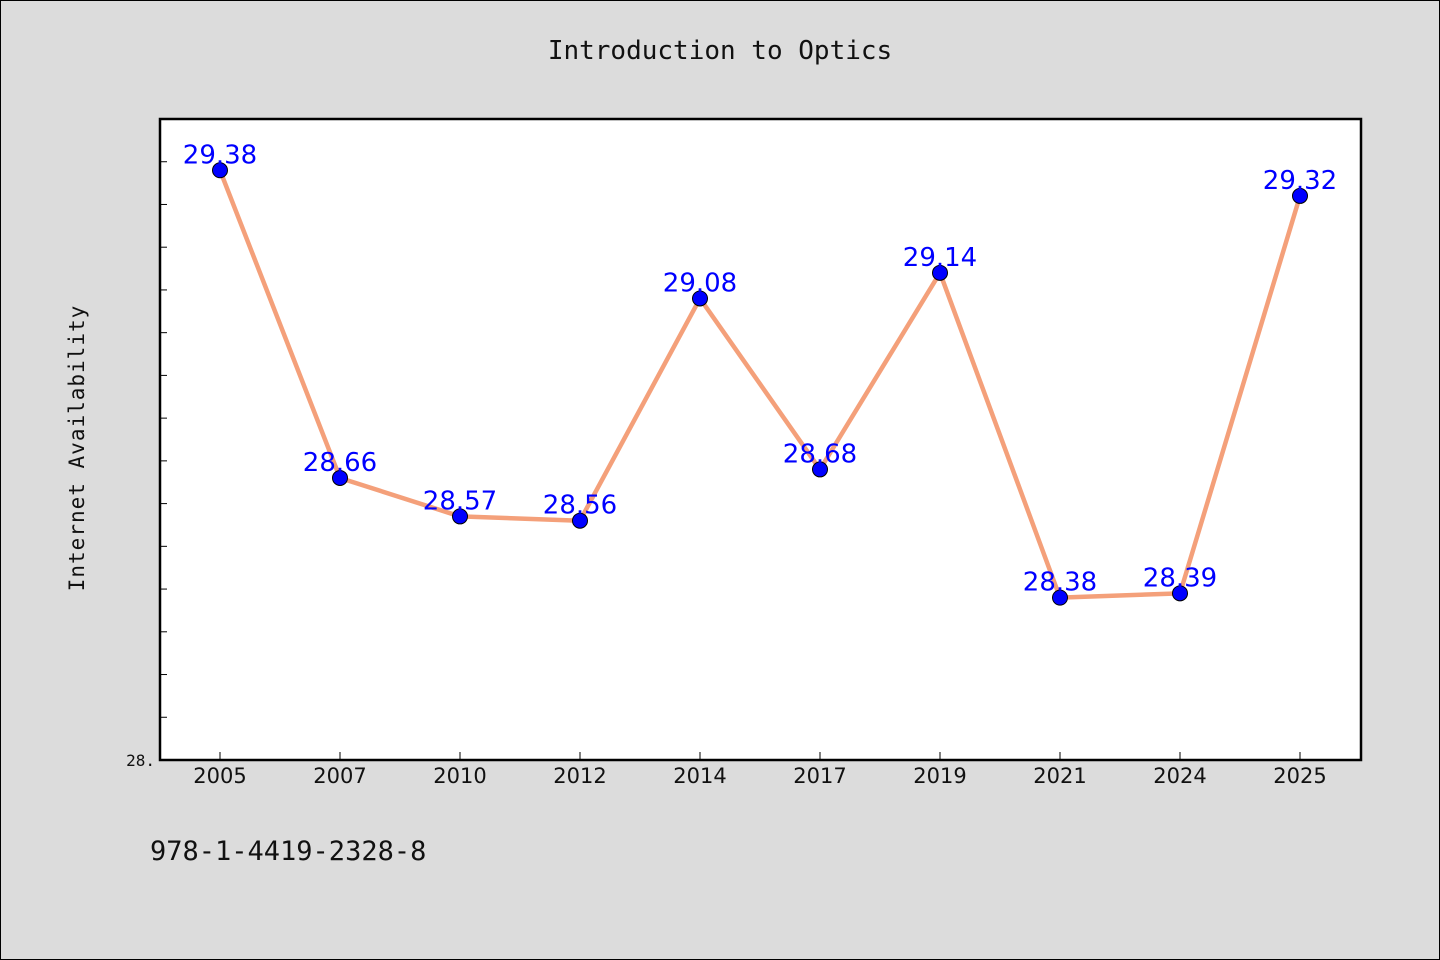 The width and height of the screenshot is (1440, 960). I want to click on isbn-text: 978-1-4419-2328-8, so click(288, 851).